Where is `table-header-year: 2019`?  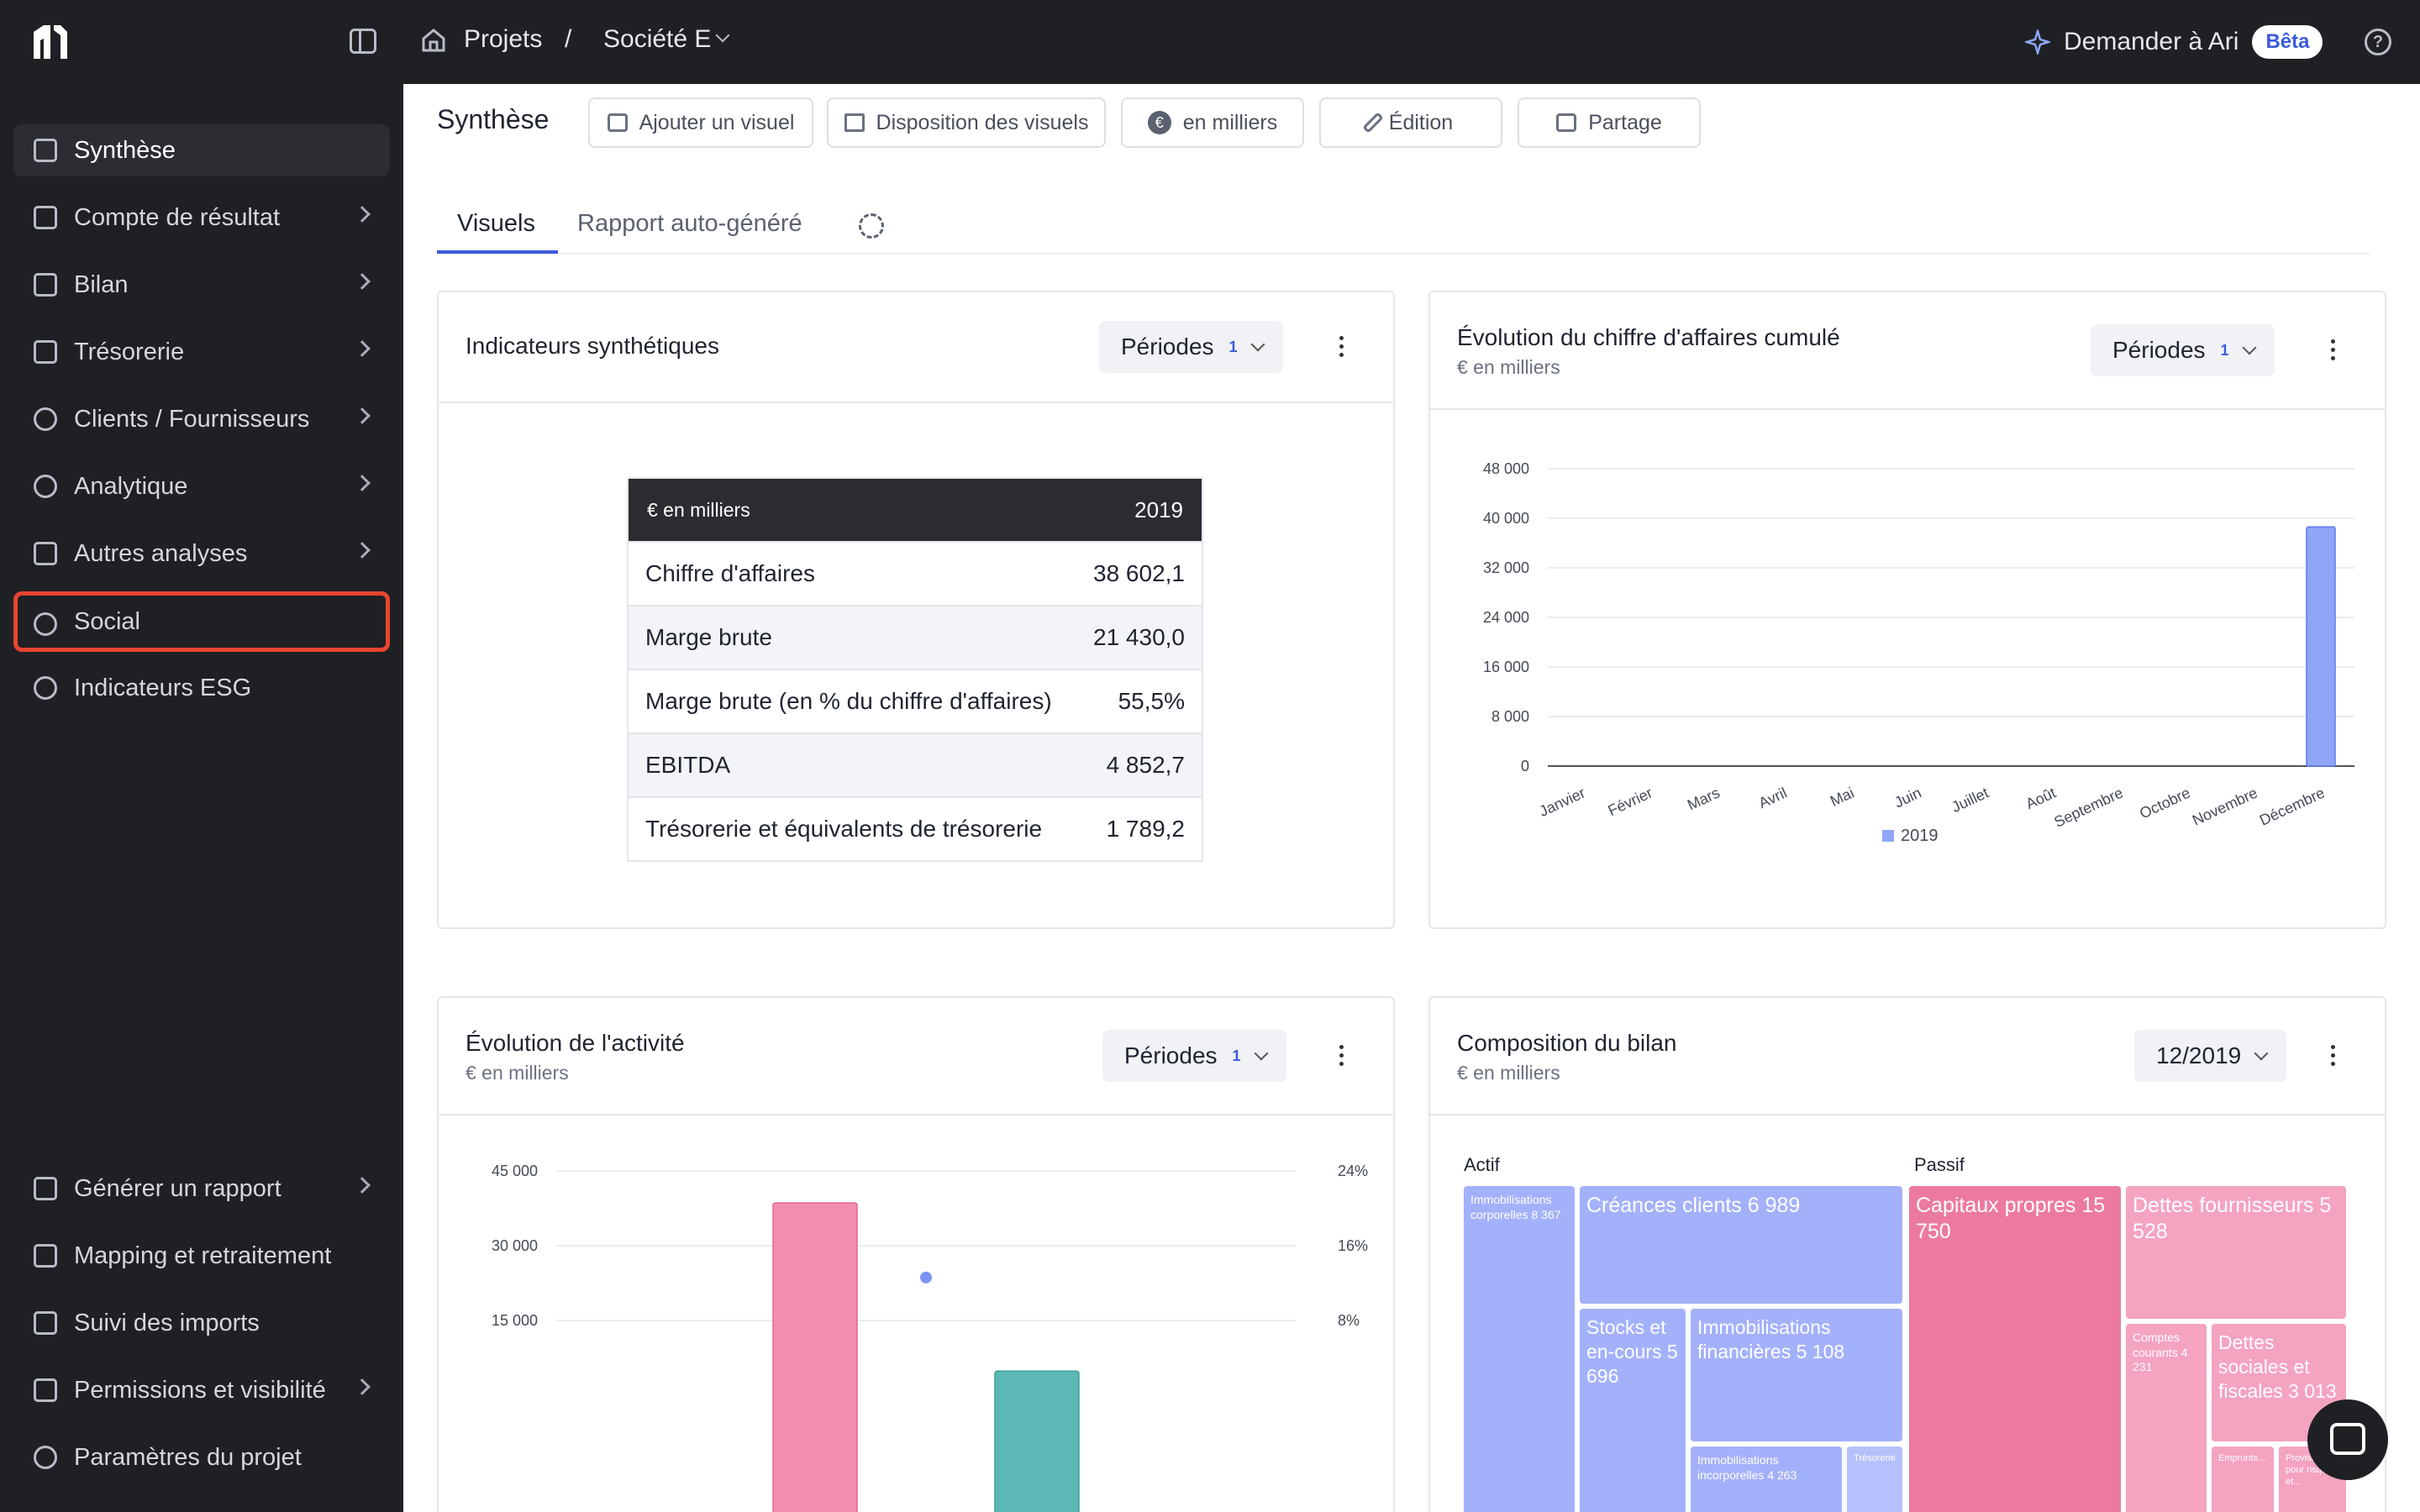
table-header-year: 2019 is located at coordinates (1158, 509).